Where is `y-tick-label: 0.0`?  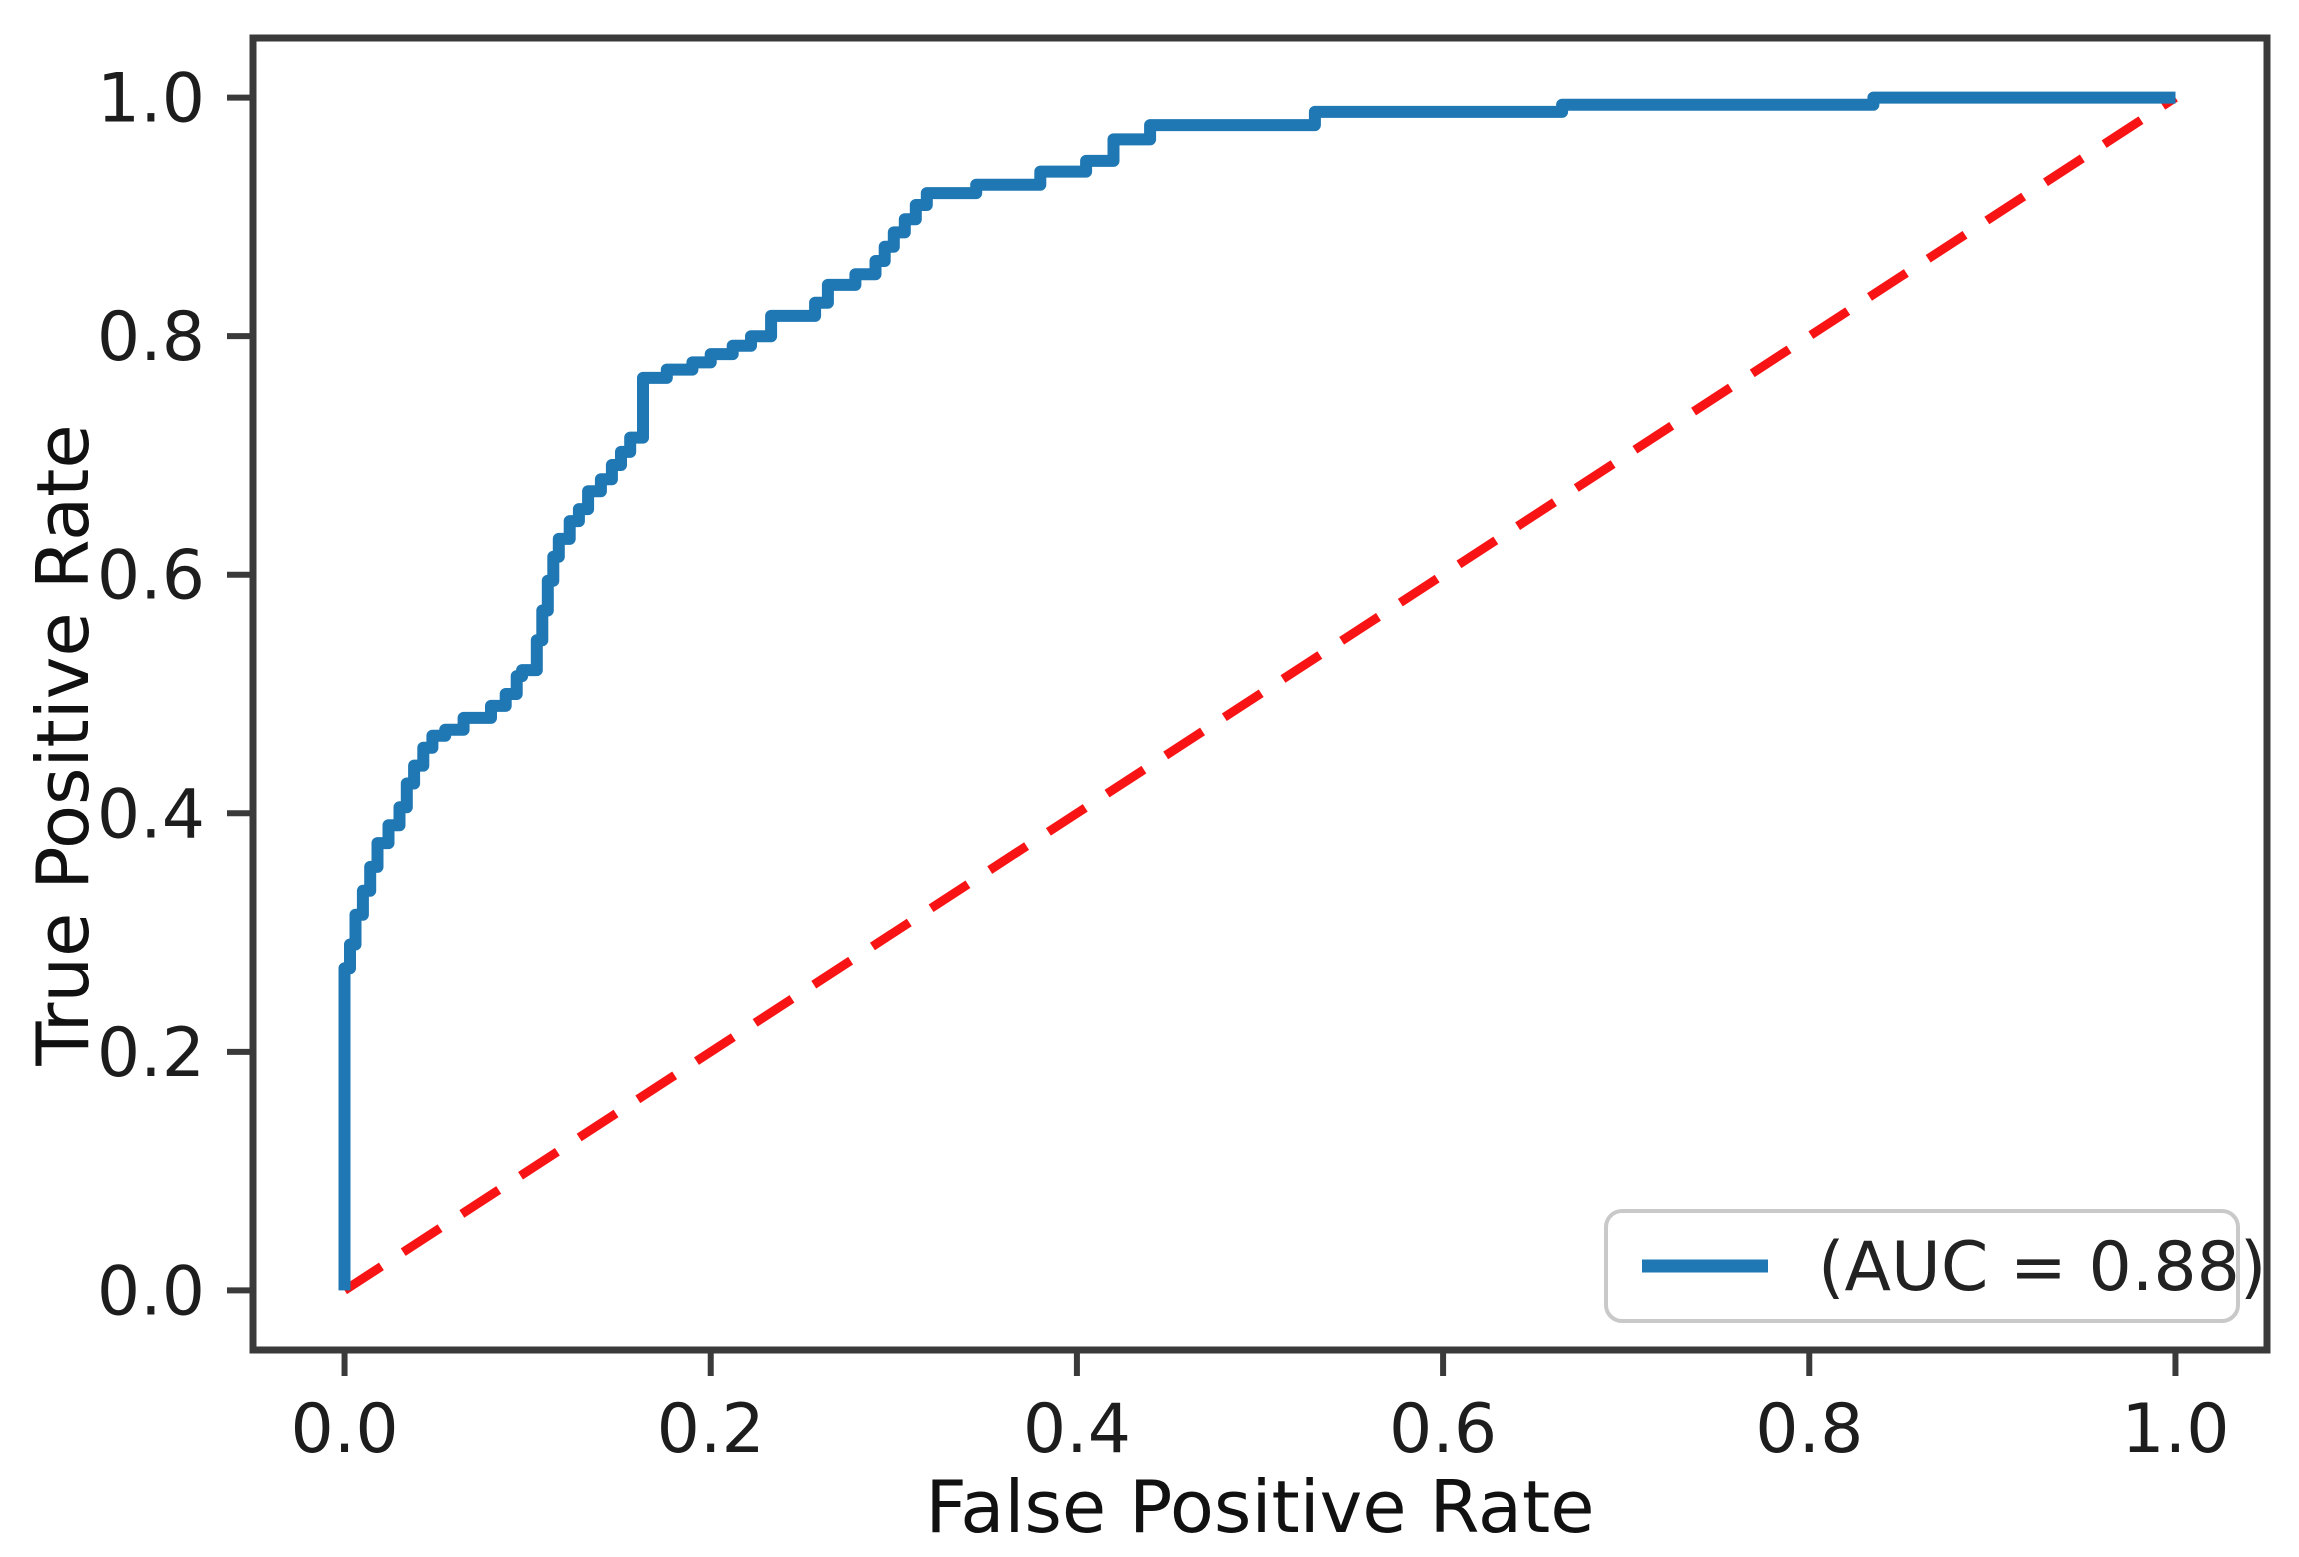 y-tick-label: 0.0 is located at coordinates (151, 1291).